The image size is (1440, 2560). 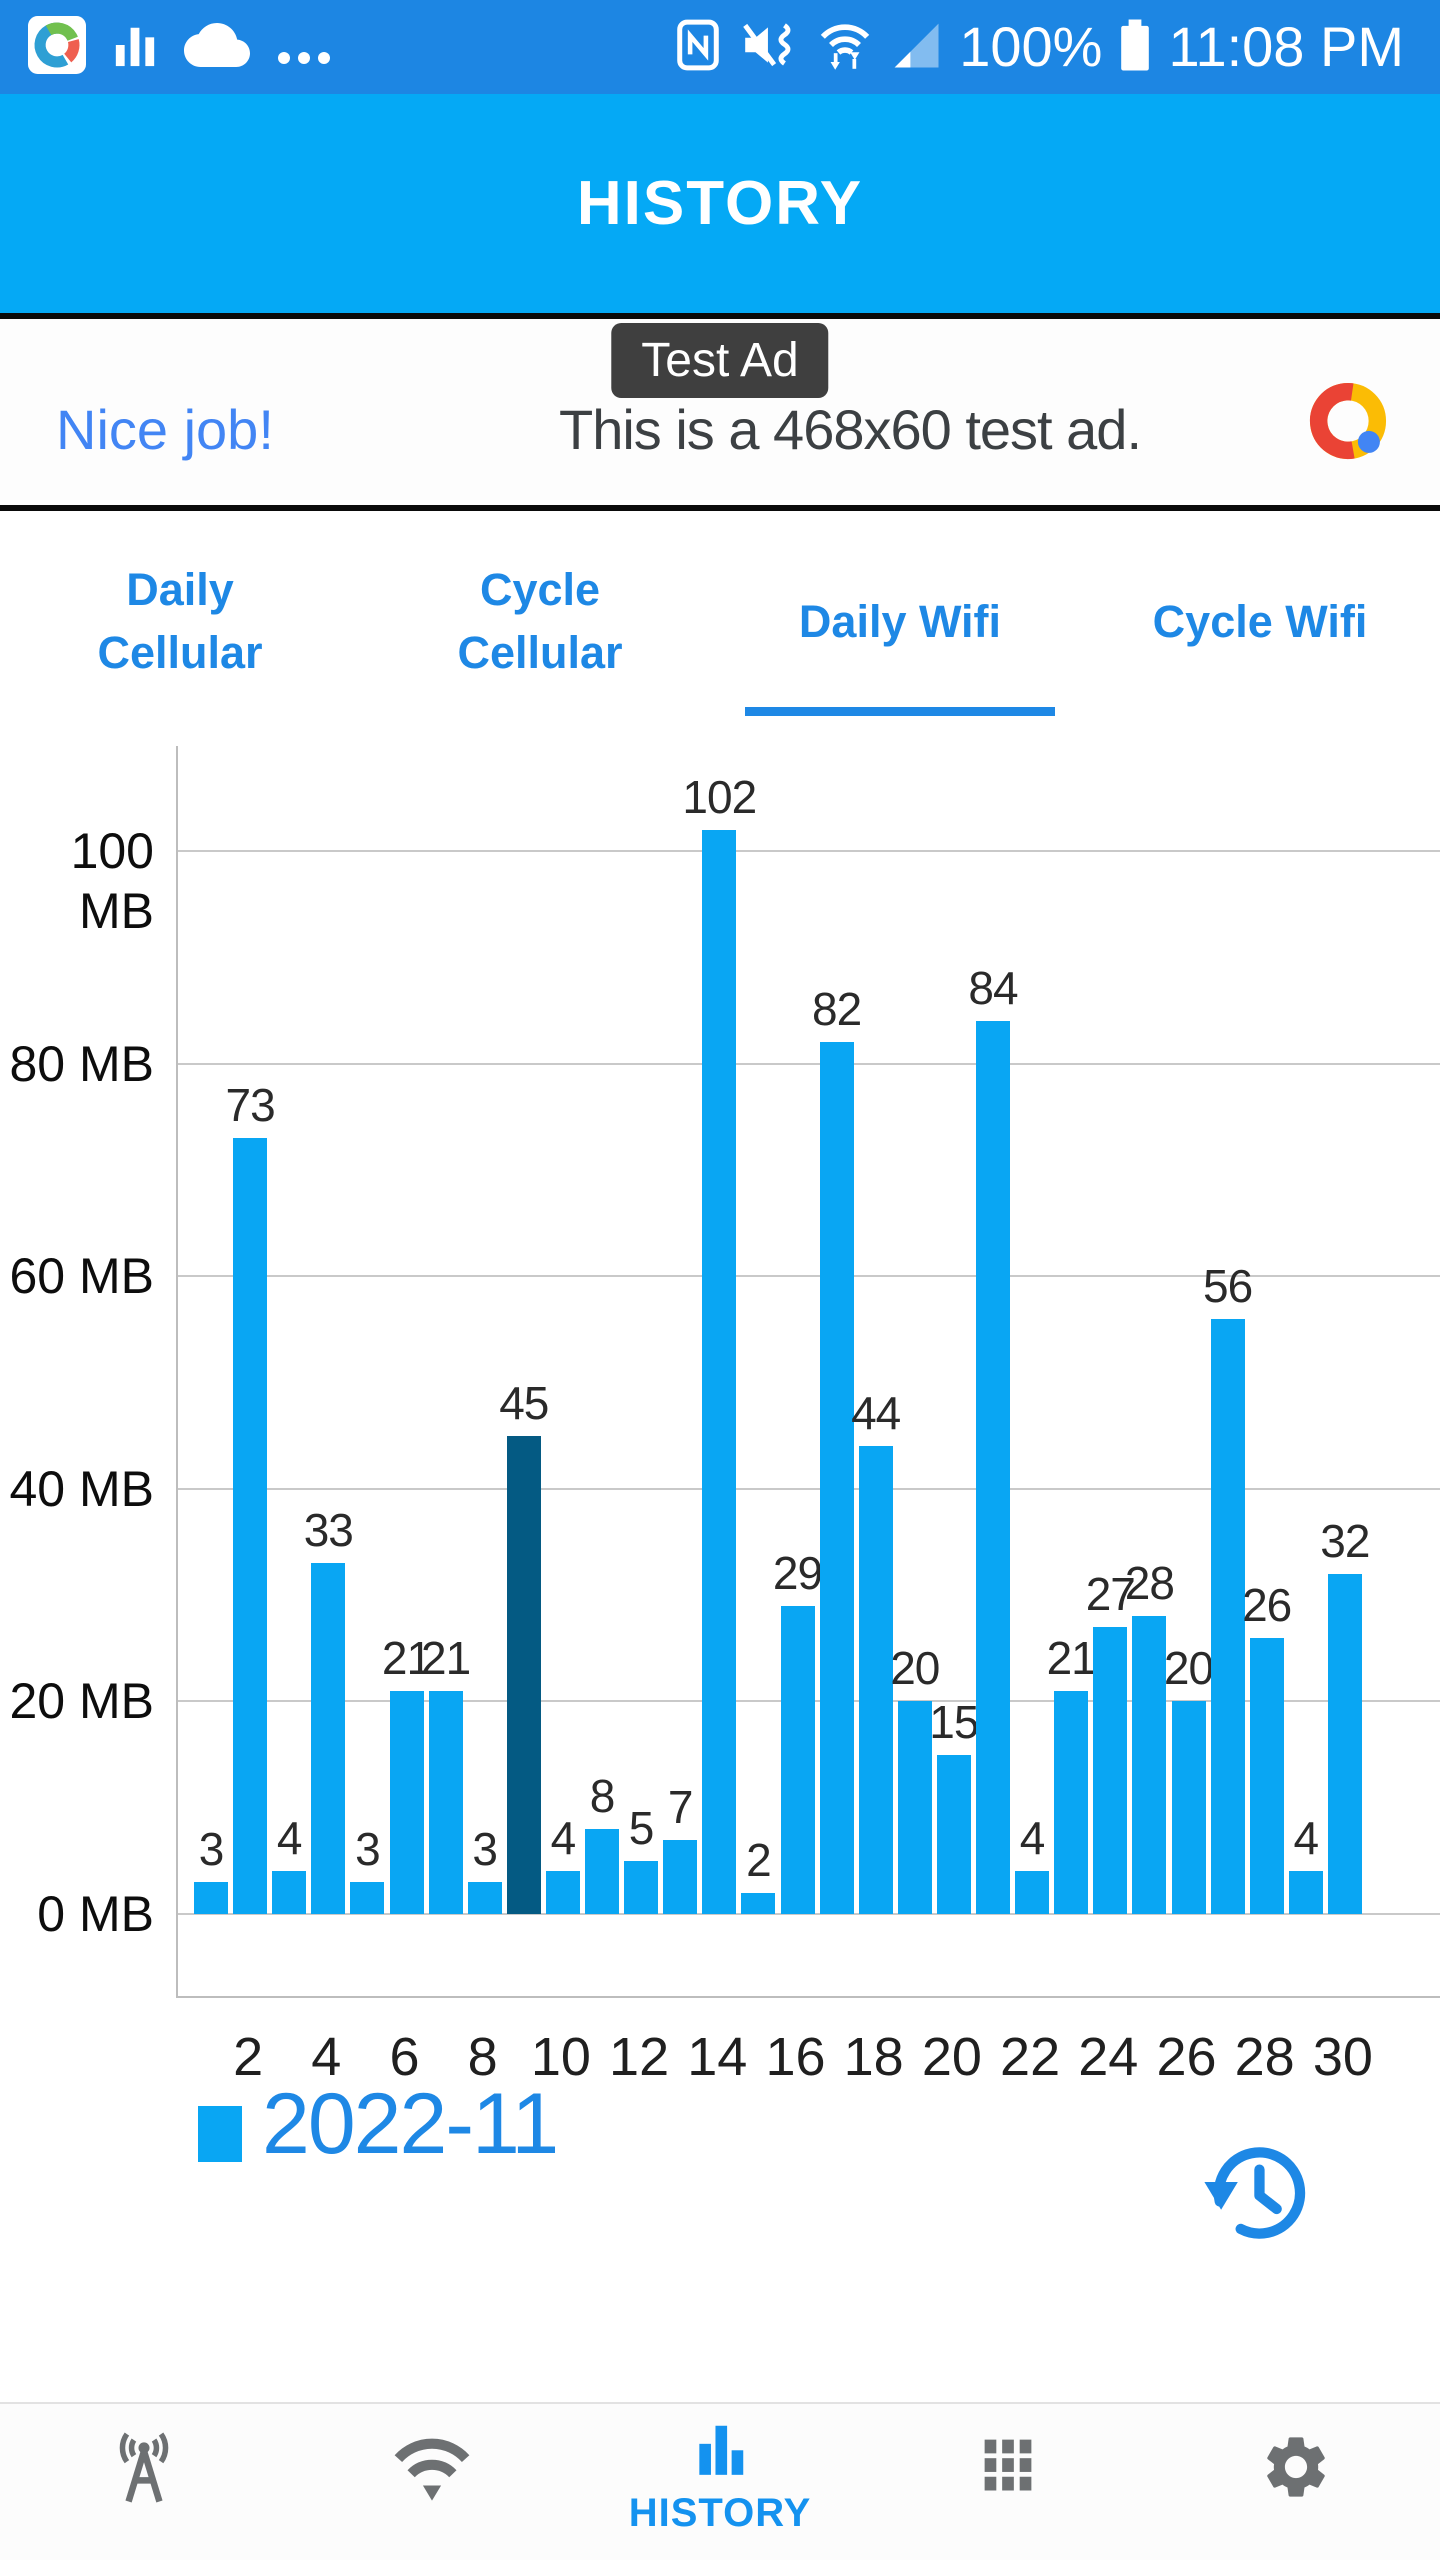 What do you see at coordinates (1345, 1541) in the screenshot?
I see `bar-value-label: 32` at bounding box center [1345, 1541].